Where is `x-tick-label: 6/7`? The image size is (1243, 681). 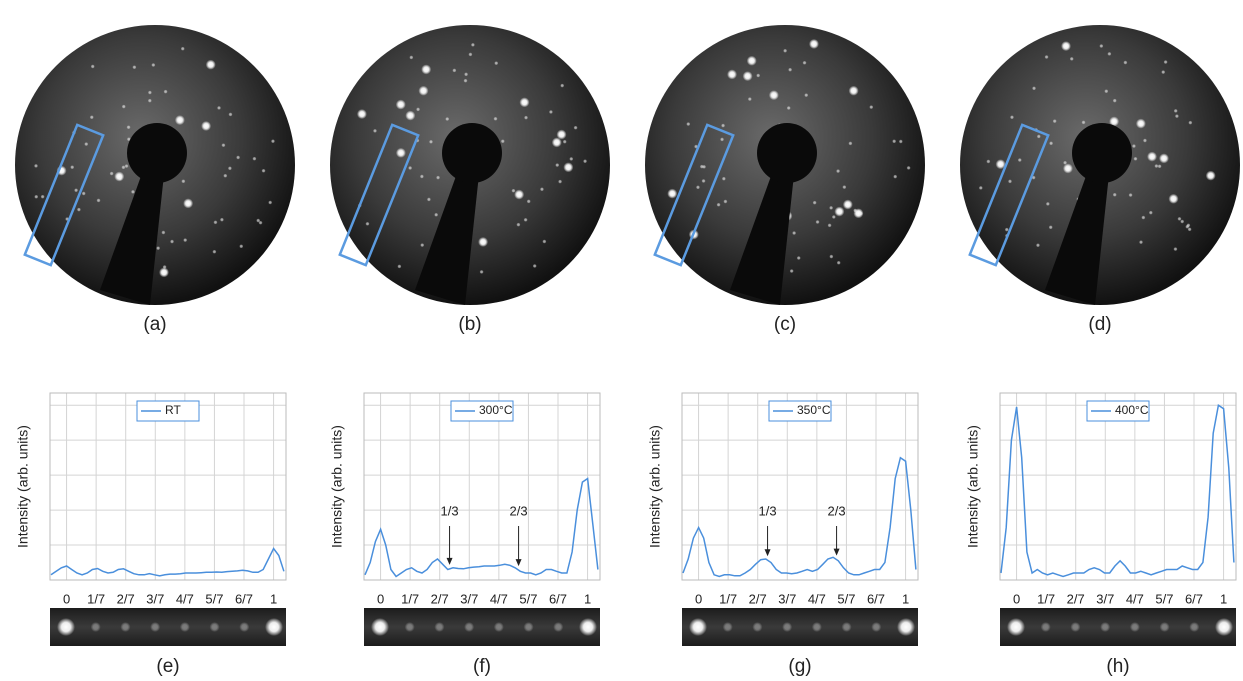
x-tick-label: 6/7 is located at coordinates (558, 598).